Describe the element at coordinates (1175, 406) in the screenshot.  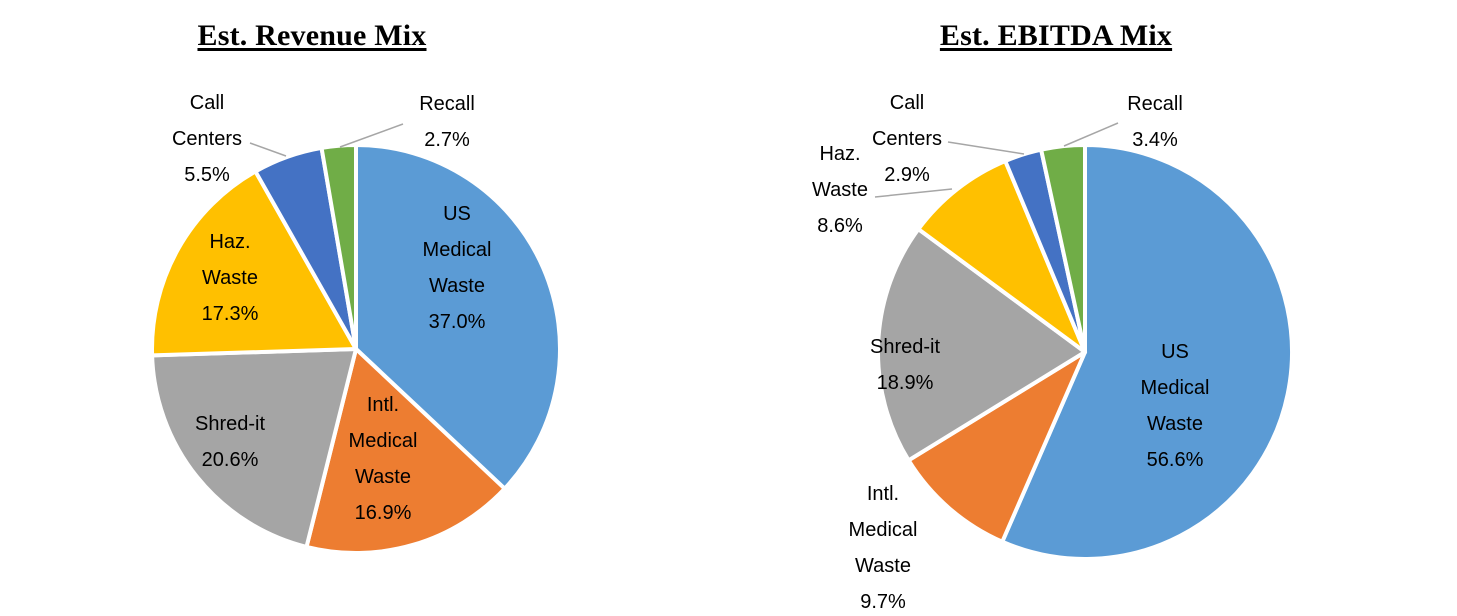
I see `data-label-us-medical-waste: US Medical Waste 56.6%` at that location.